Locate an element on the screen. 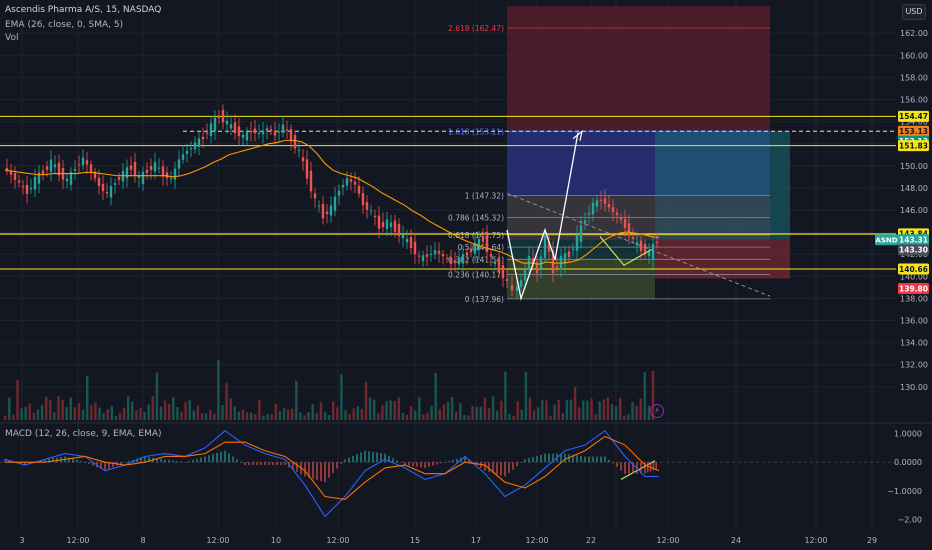 This screenshot has width=932, height=550. symbol-title: Ascendis Pharma A/S, 15, NASDAQ is located at coordinates (83, 10).